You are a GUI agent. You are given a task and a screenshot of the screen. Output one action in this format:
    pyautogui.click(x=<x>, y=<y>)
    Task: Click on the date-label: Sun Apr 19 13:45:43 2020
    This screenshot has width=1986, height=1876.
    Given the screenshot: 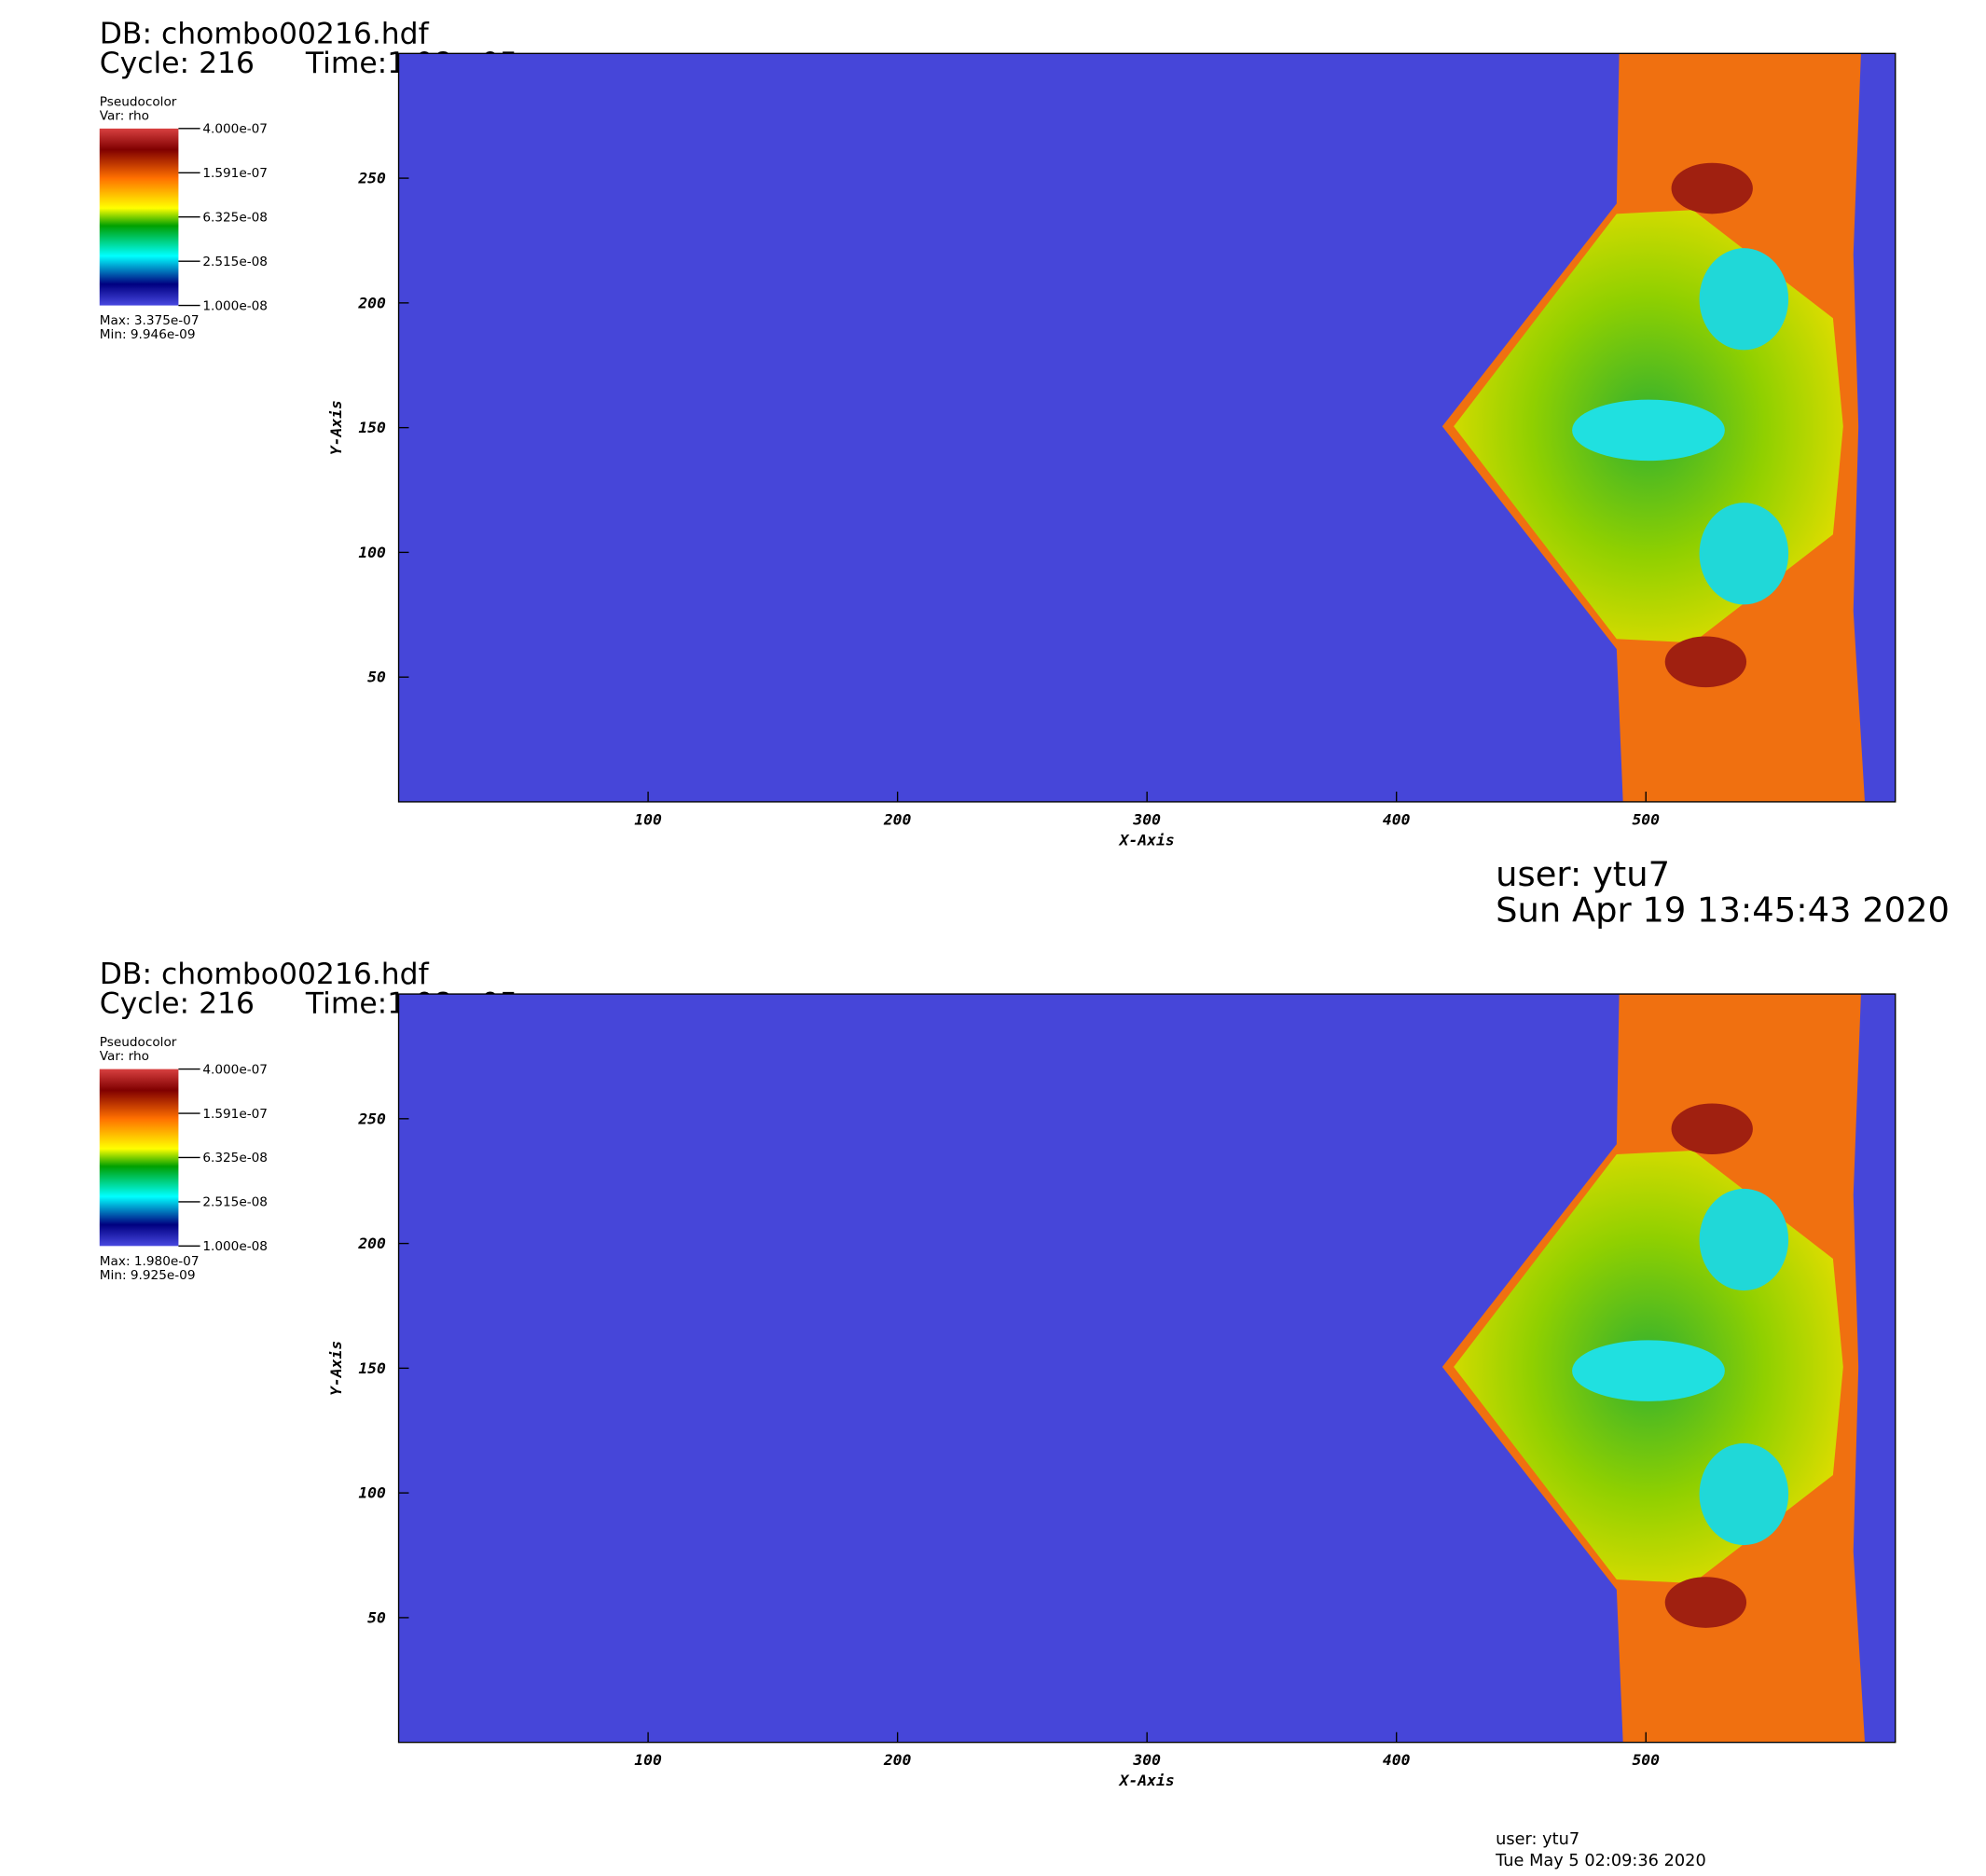 What is the action you would take?
    pyautogui.click(x=1723, y=910)
    